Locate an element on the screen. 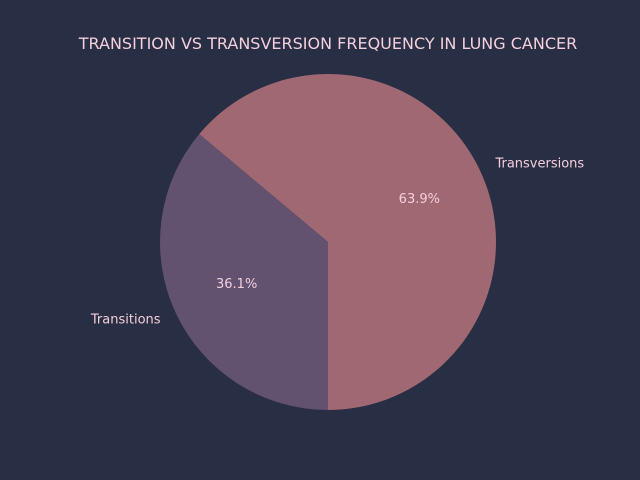  percent-label-transversions: 63.9% is located at coordinates (419, 199).